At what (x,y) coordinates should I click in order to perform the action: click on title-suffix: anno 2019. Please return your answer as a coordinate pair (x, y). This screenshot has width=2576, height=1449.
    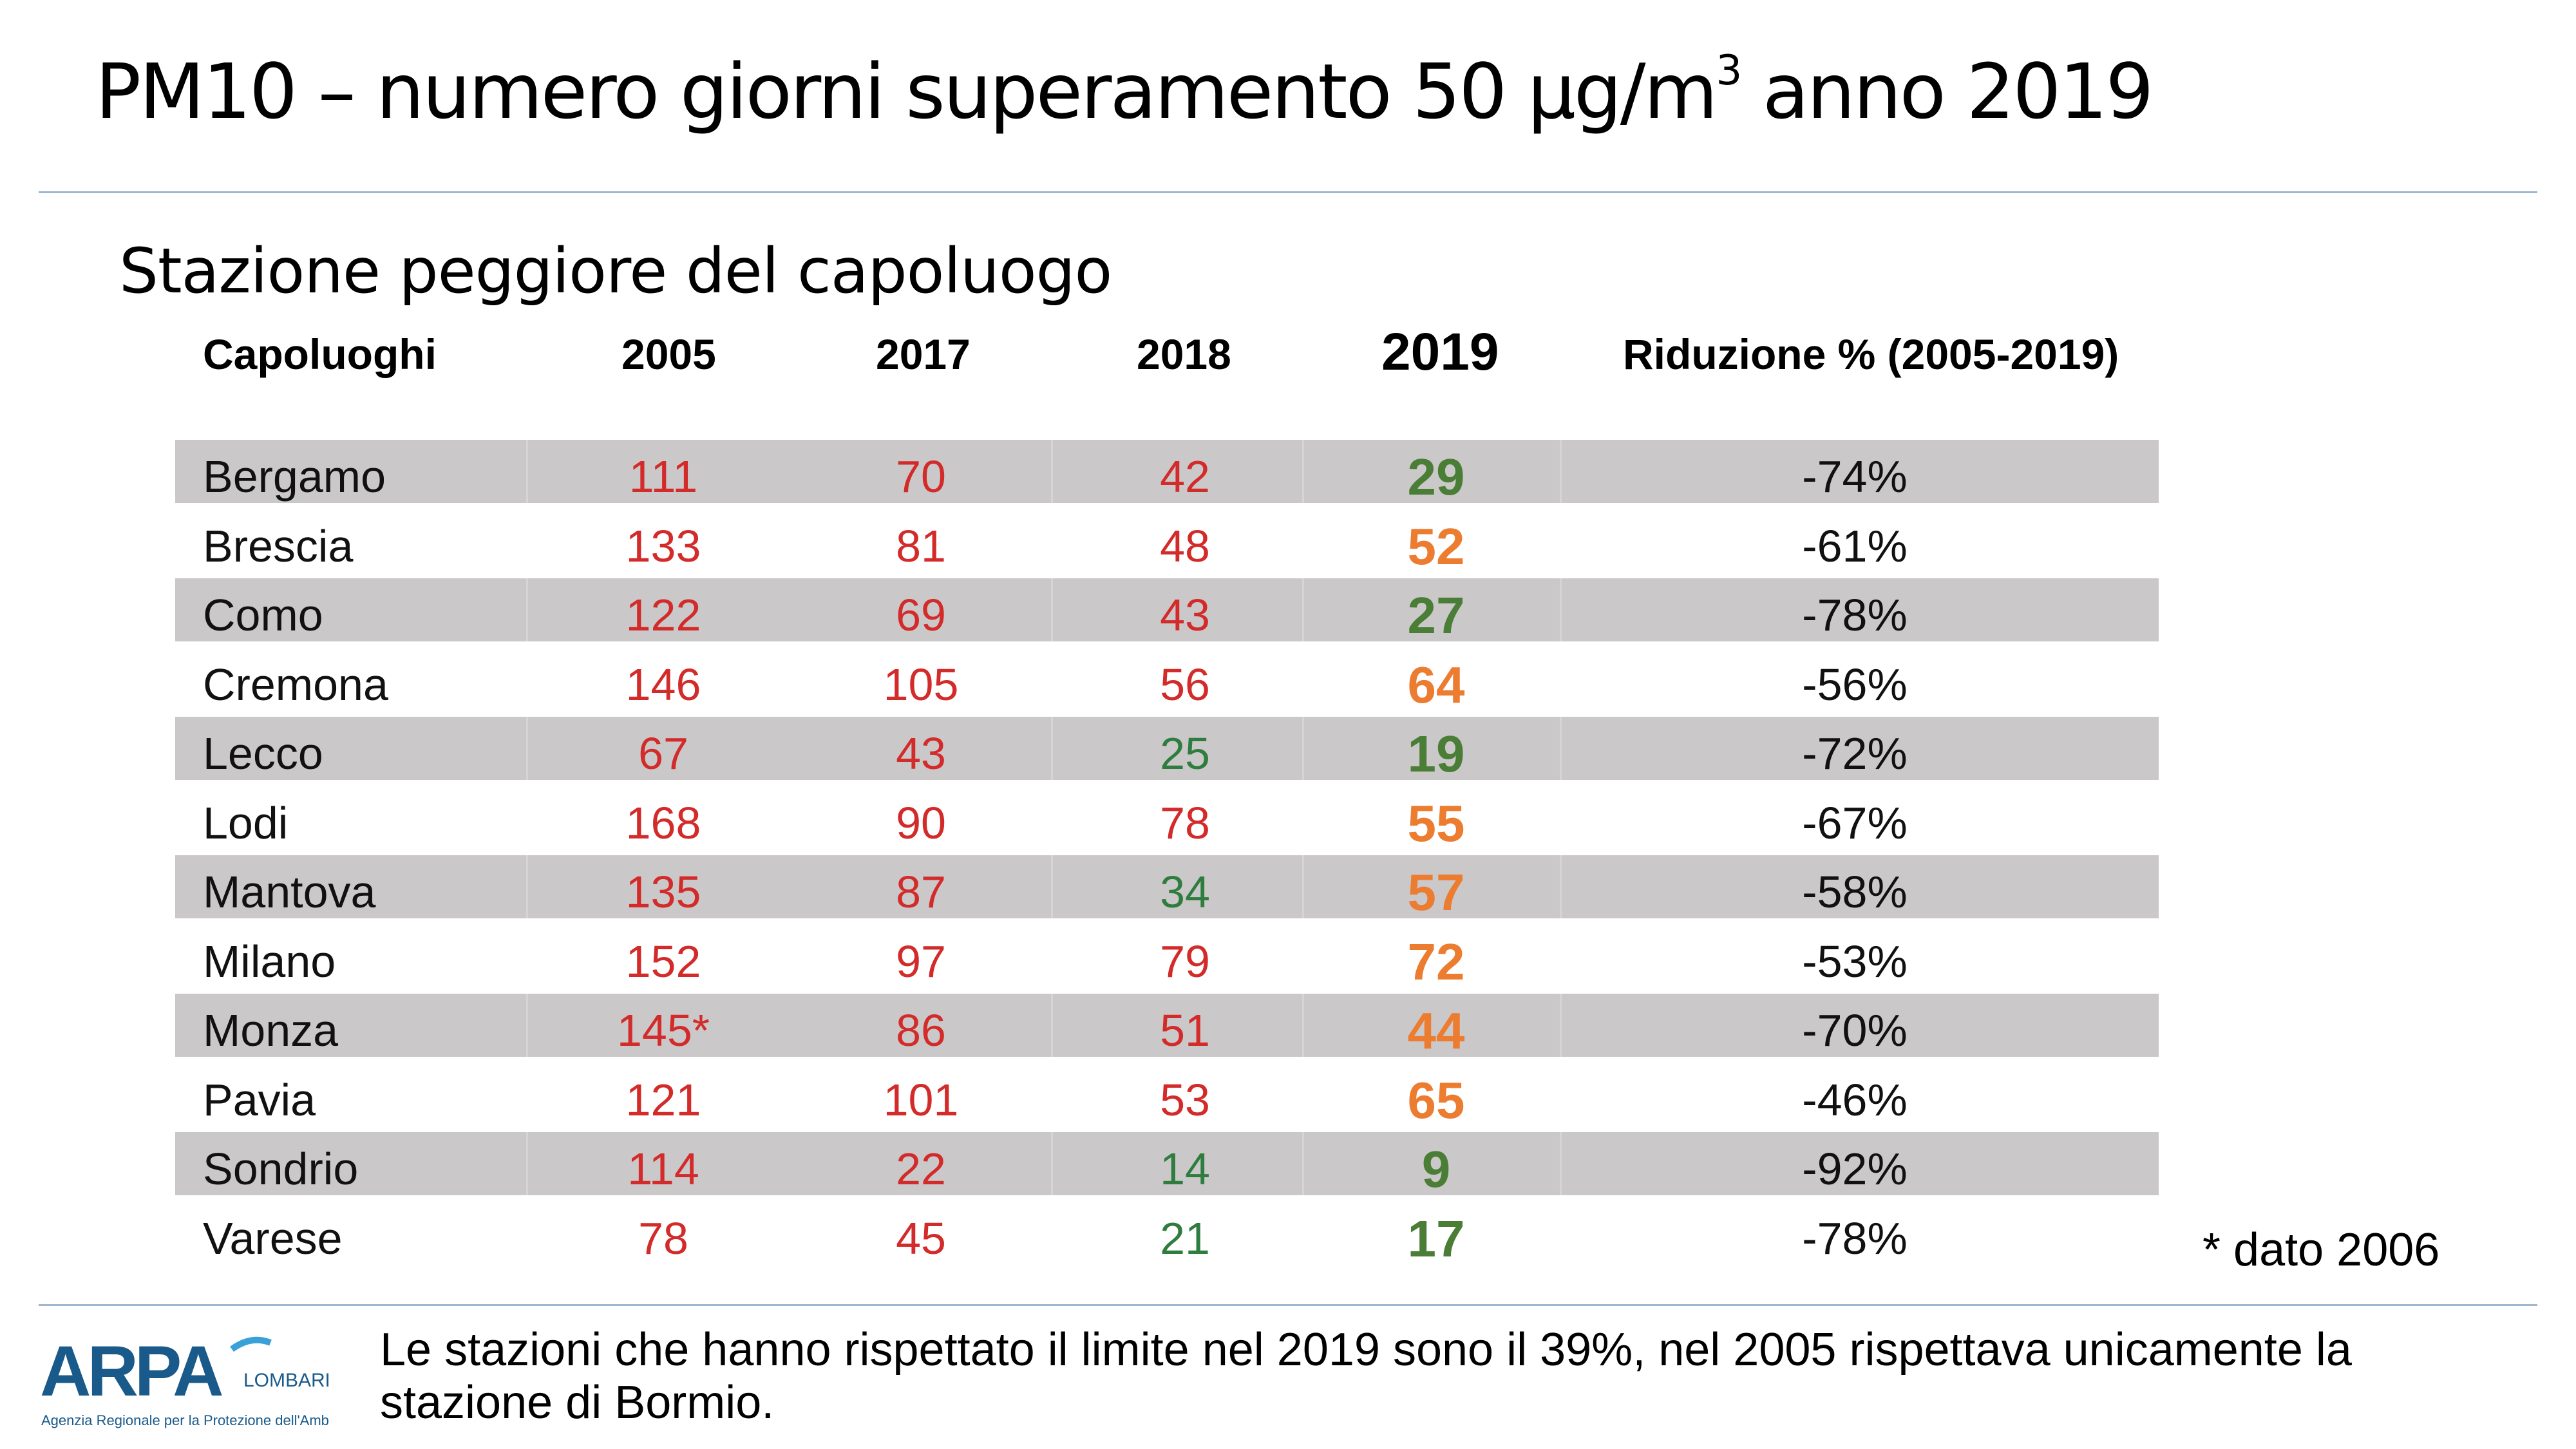
    Looking at the image, I should click on (1947, 92).